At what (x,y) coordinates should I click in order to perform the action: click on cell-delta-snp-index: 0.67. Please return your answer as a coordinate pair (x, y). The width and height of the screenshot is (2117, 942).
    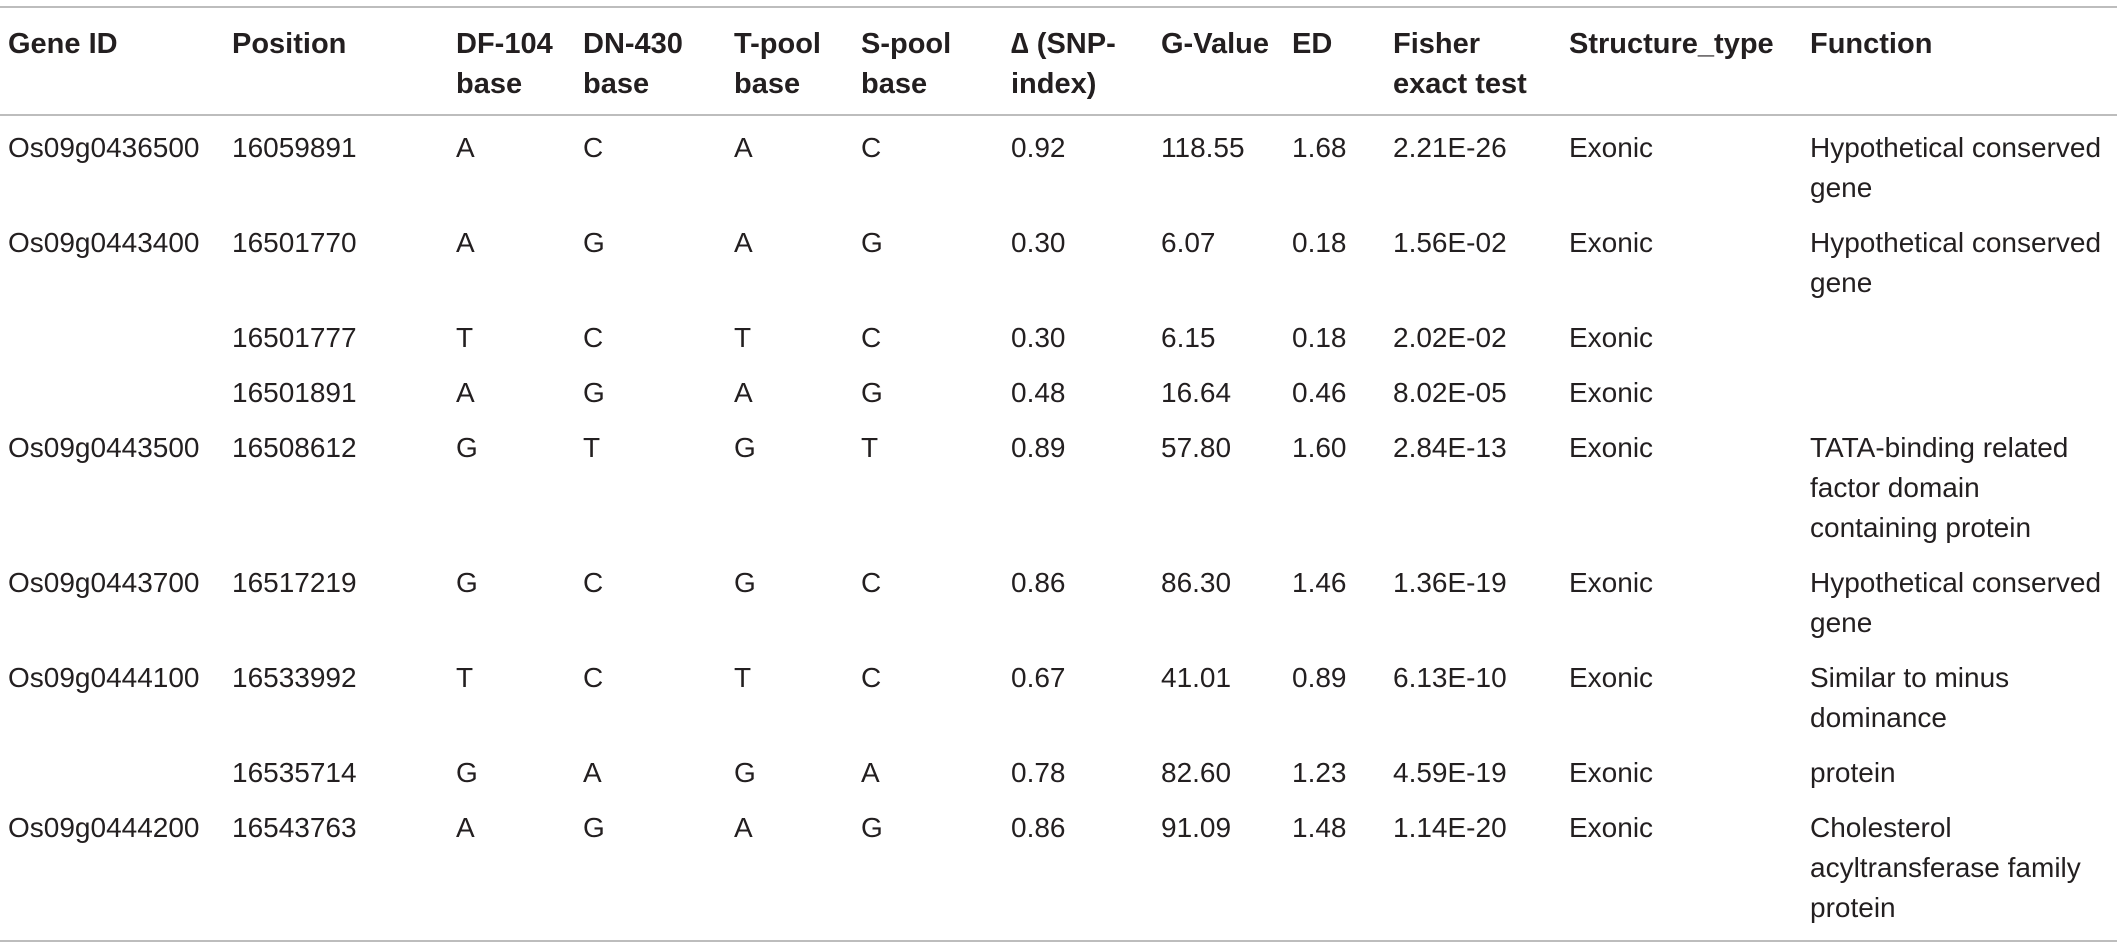
    Looking at the image, I should click on (1038, 677).